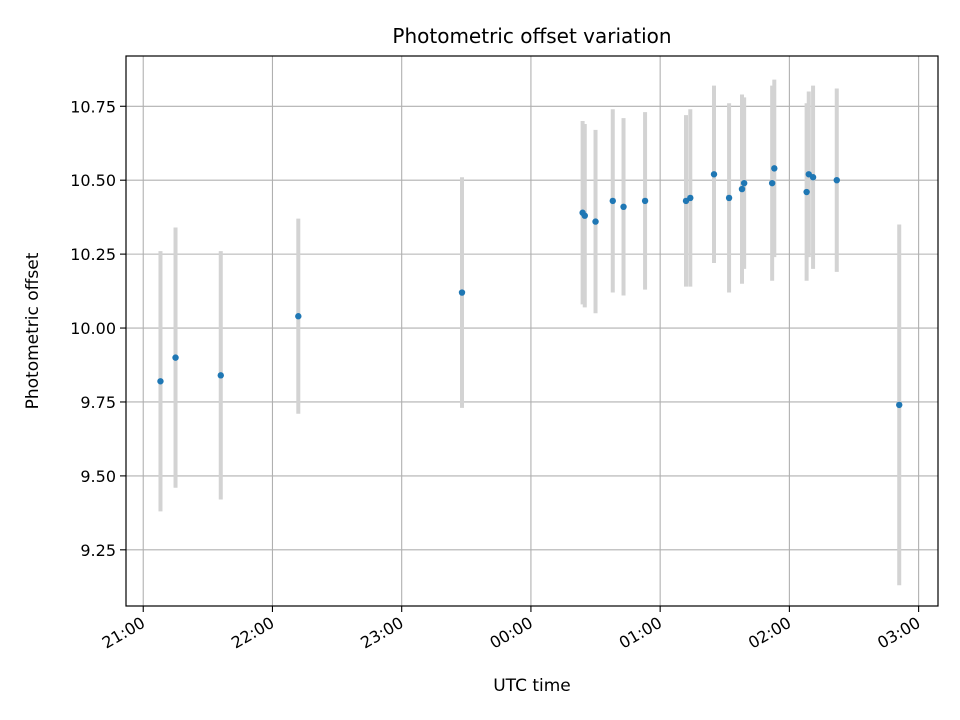 Image resolution: width=960 pixels, height=720 pixels. What do you see at coordinates (98, 476) in the screenshot?
I see `y-tick-label: 9.50` at bounding box center [98, 476].